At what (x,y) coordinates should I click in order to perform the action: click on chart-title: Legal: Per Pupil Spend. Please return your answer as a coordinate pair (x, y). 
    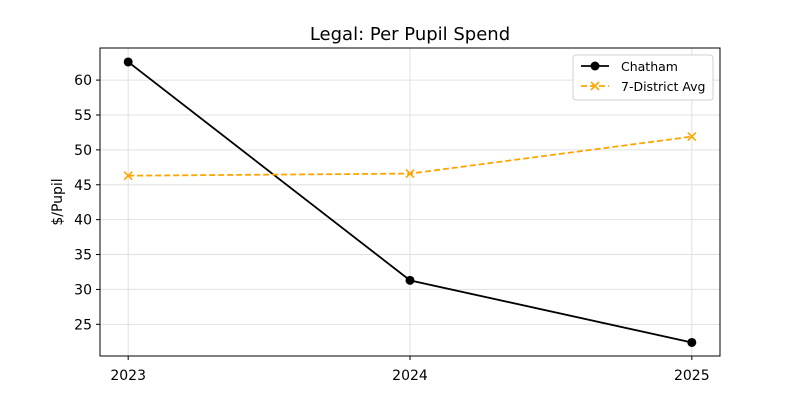
    Looking at the image, I should click on (410, 34).